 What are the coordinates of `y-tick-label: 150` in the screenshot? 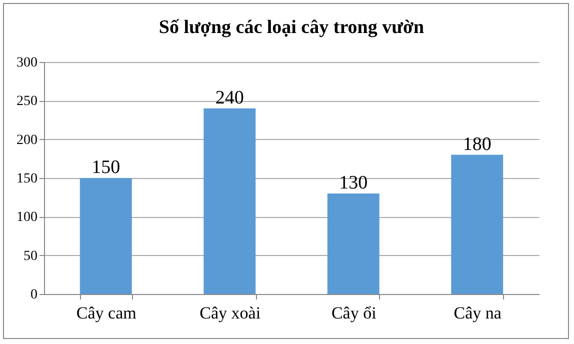 It's located at (27, 179).